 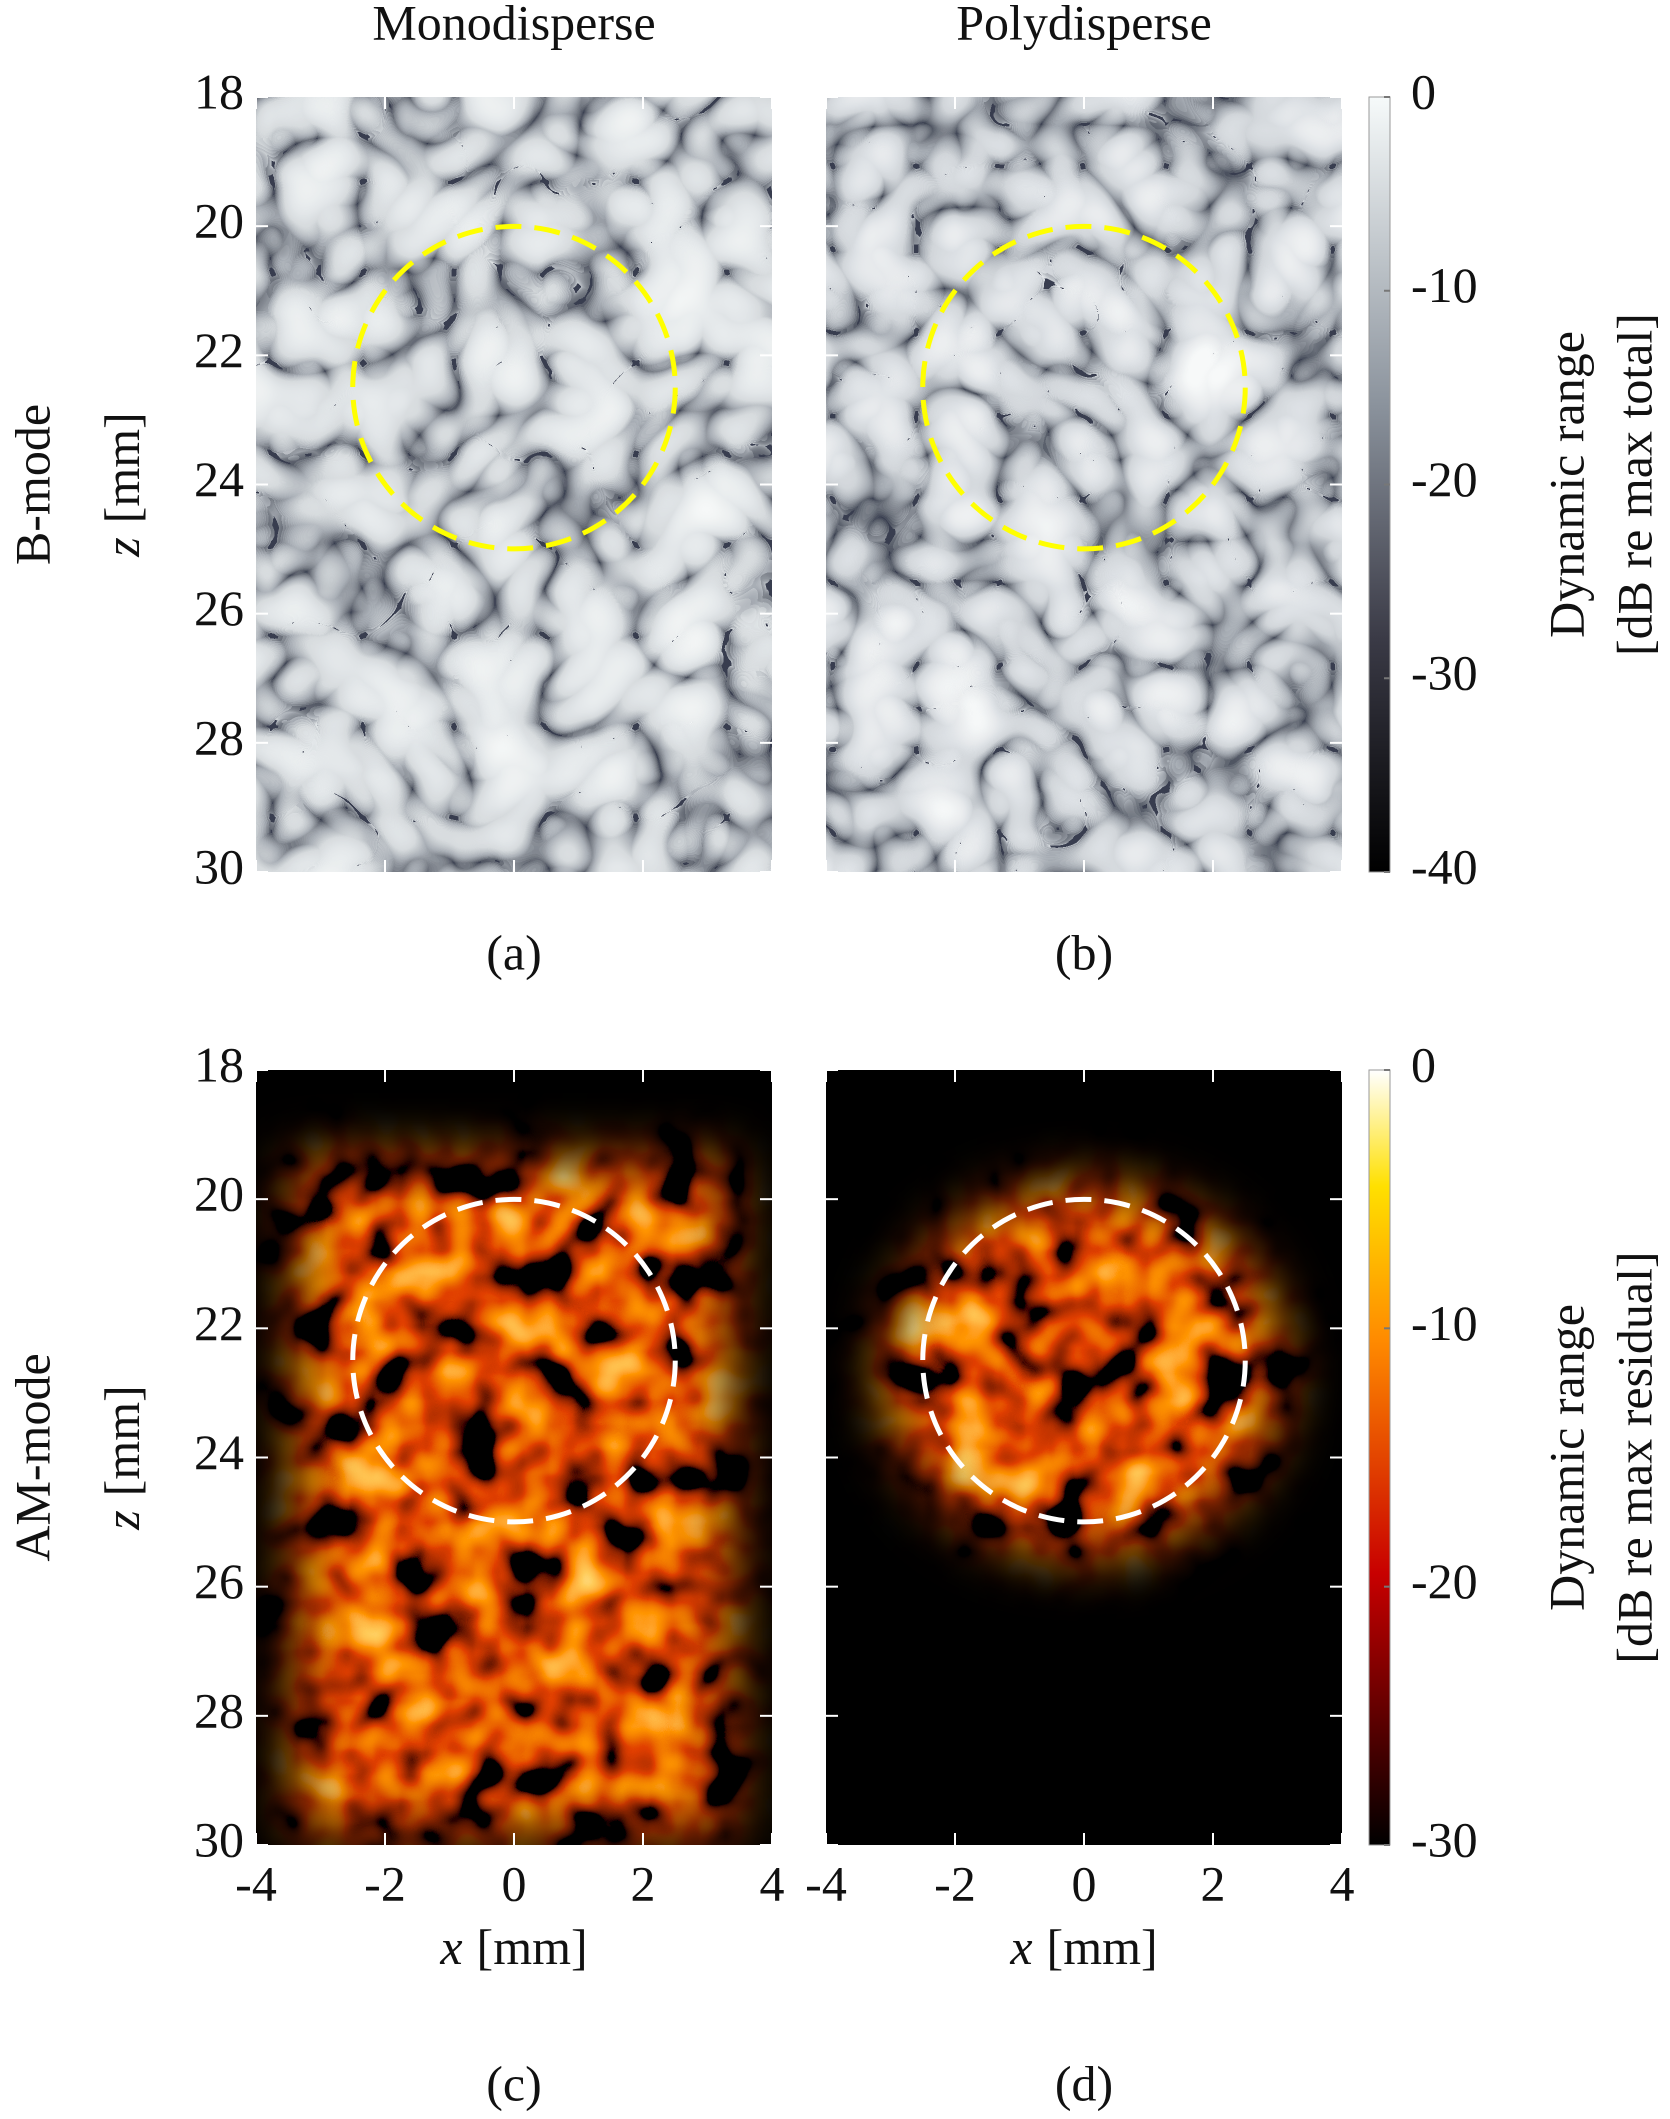 I want to click on colorbar-label: [dB re max residual], so click(x=1634, y=1457).